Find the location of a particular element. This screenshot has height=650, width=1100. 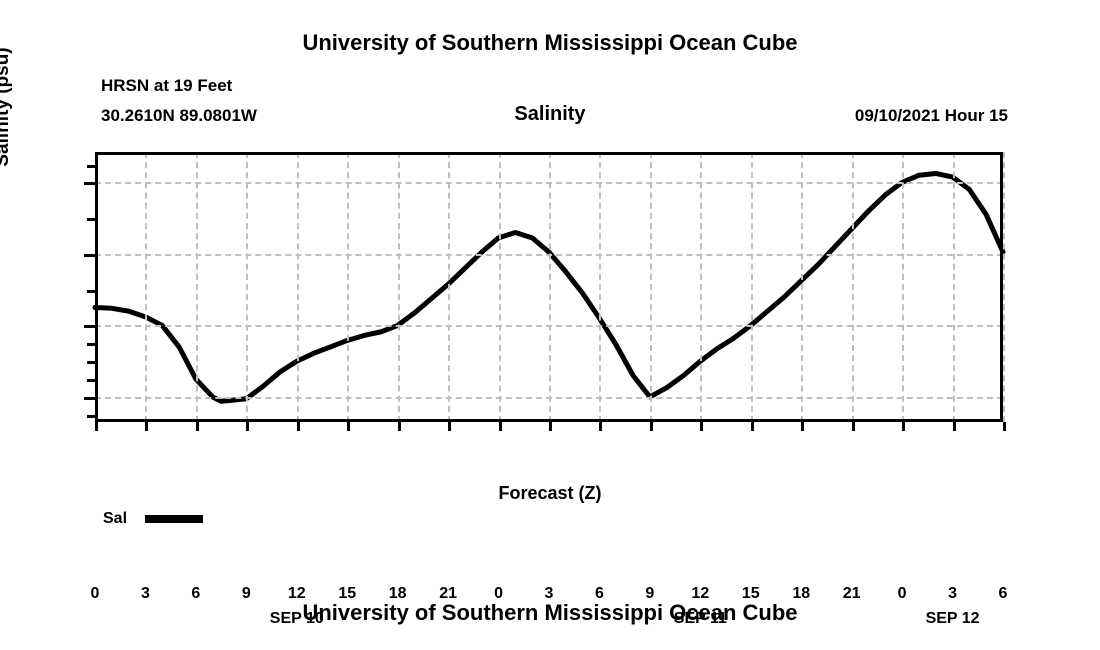

legend-item-label: Sal is located at coordinates (115, 518).